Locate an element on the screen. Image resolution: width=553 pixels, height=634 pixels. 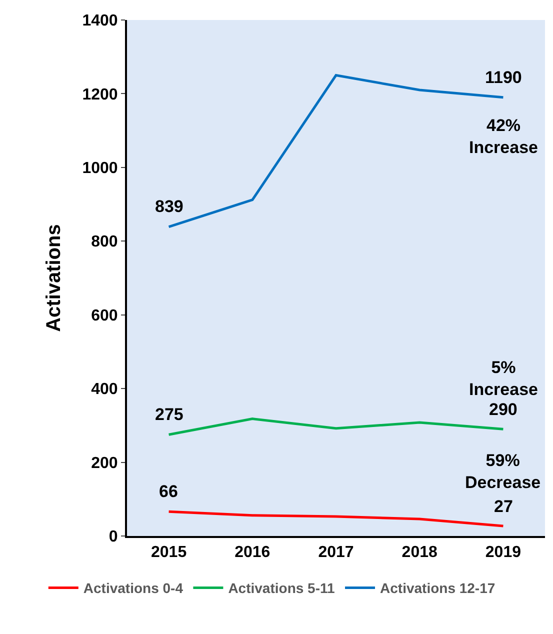
y-tick-label: 1000 is located at coordinates (100, 169).